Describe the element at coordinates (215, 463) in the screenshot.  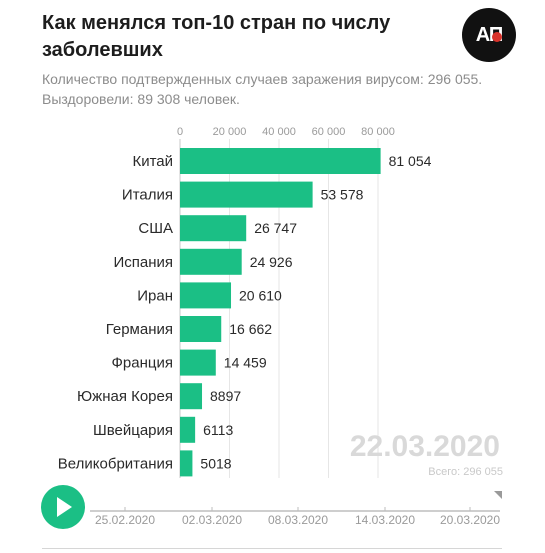
I see `value-label: 5018` at that location.